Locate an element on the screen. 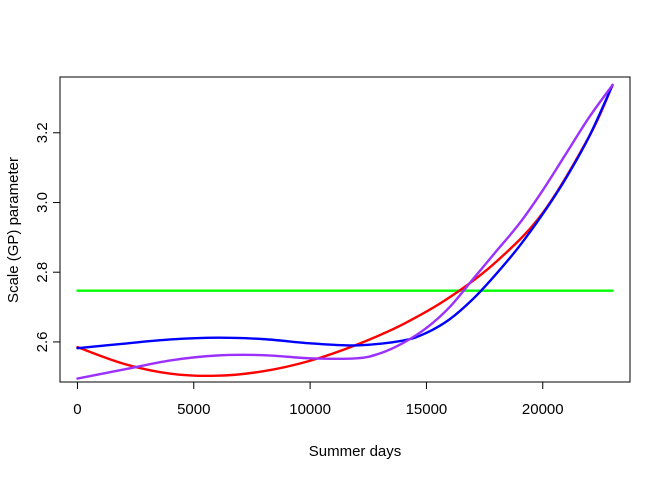 The width and height of the screenshot is (672, 485). x-axis: 0 5000 10000 15000 20000 is located at coordinates (318, 399).